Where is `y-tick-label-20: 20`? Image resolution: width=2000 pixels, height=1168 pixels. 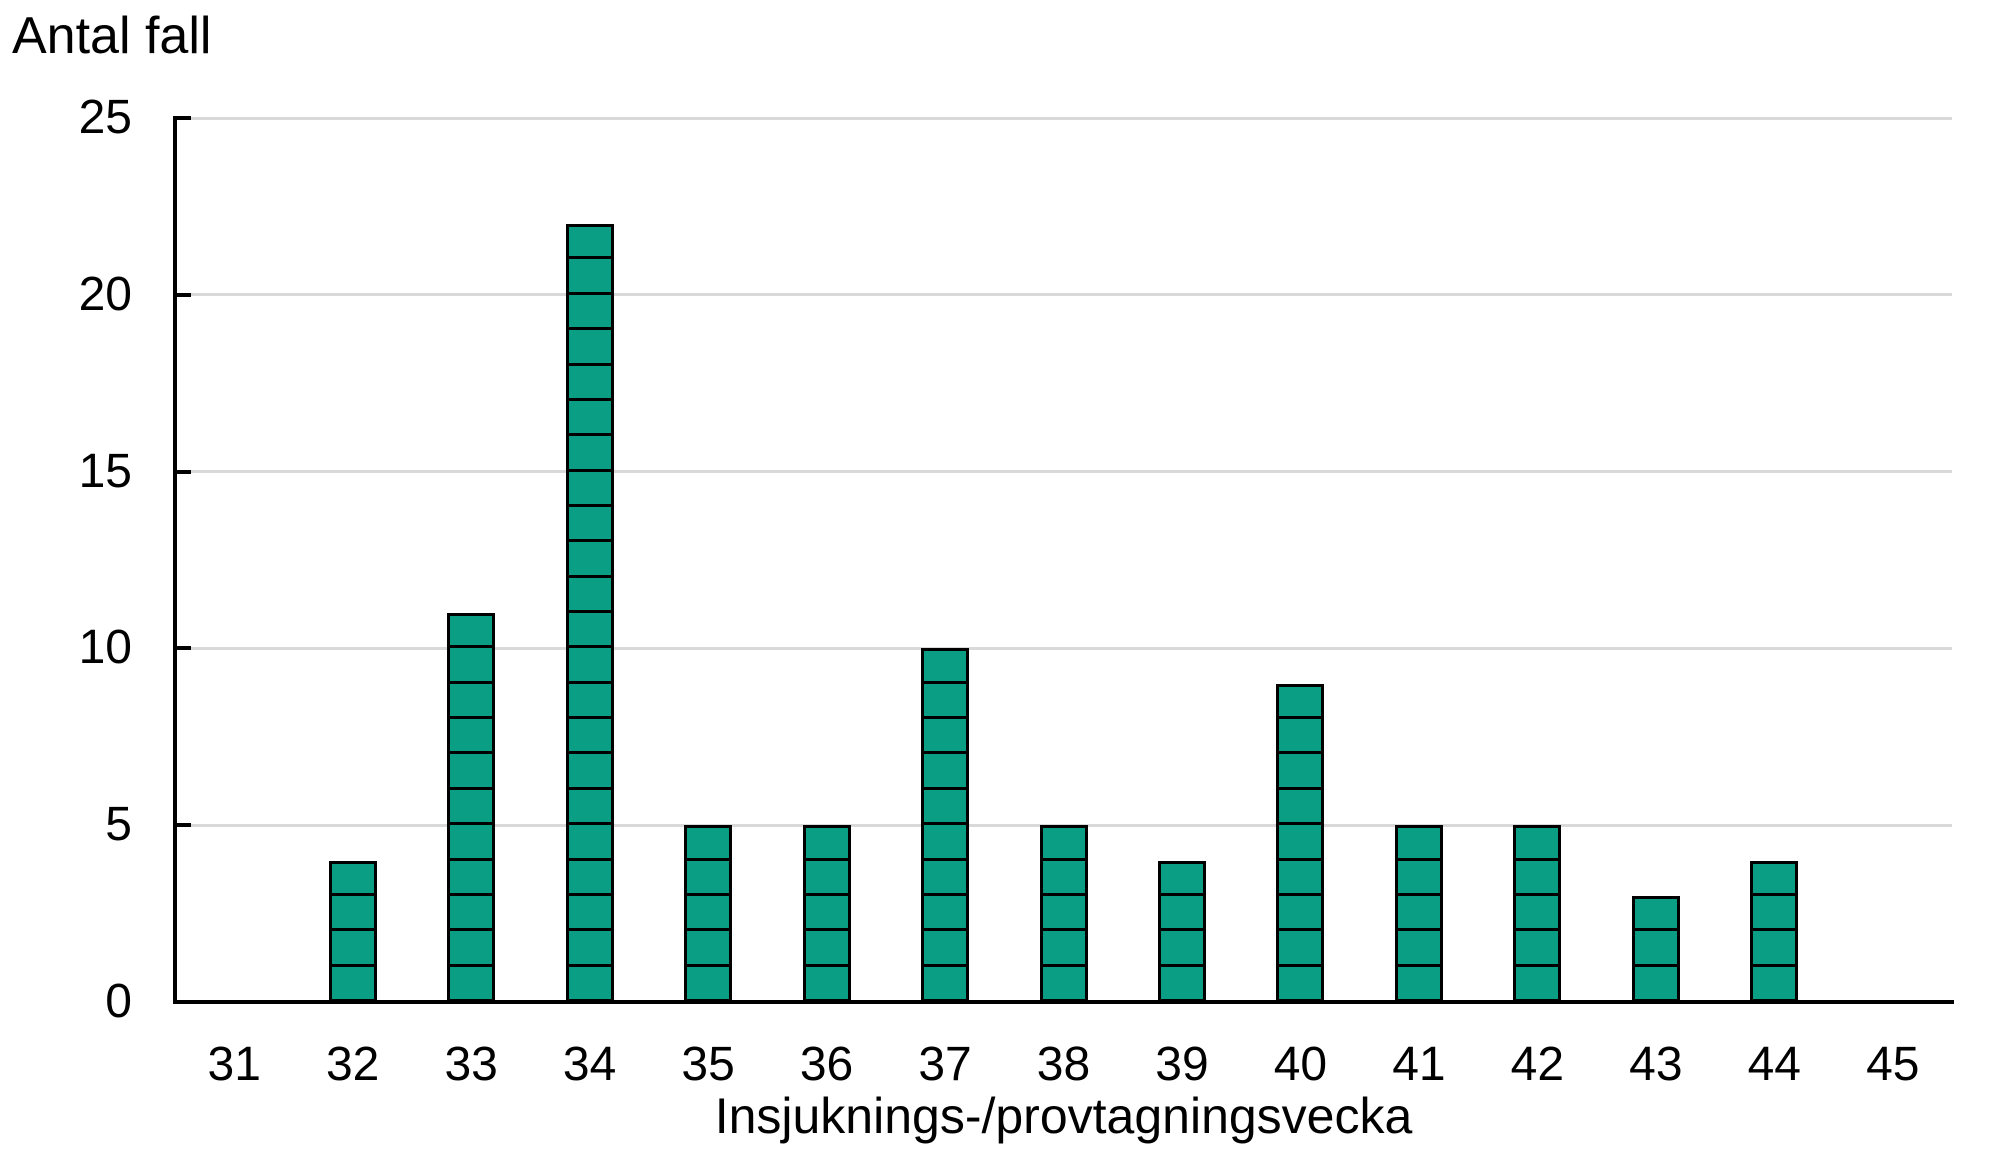 y-tick-label-20: 20 is located at coordinates (105, 294).